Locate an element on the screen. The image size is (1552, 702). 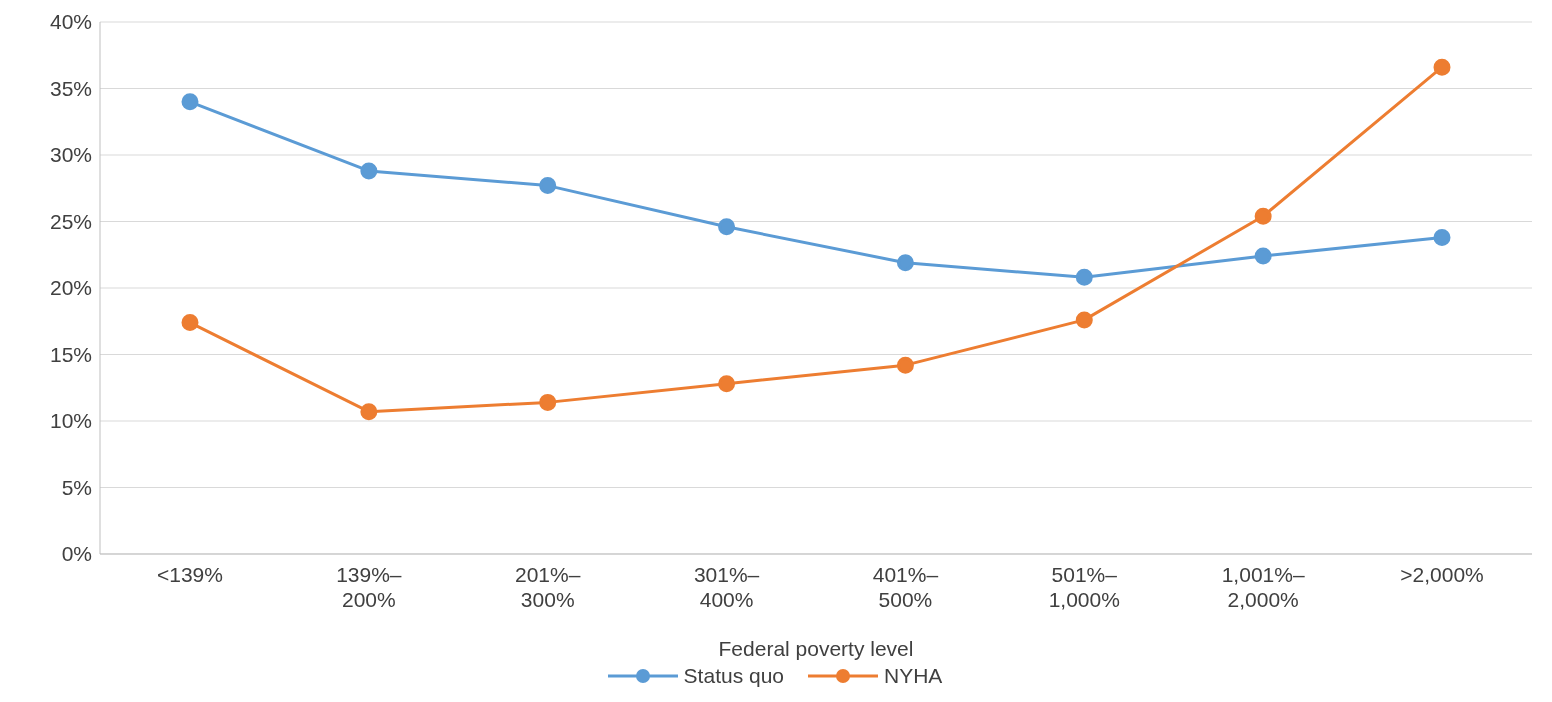
x-tick-label: 501%– 1,000% is located at coordinates (1084, 587).